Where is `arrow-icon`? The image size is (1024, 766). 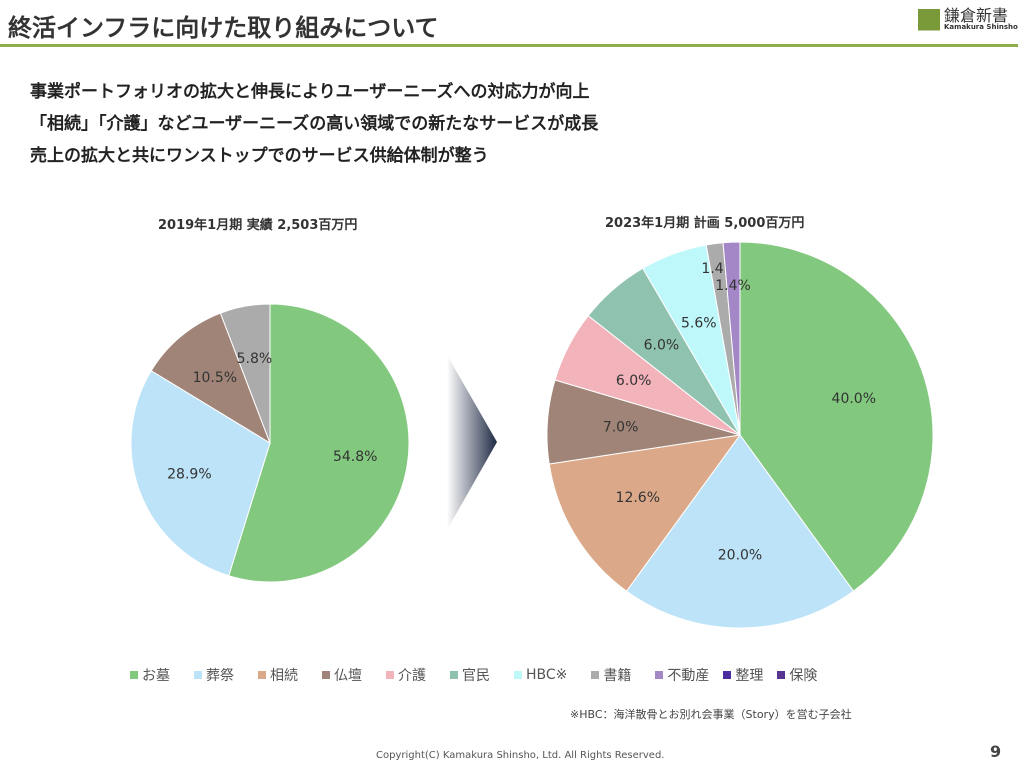
arrow-icon is located at coordinates (472, 442).